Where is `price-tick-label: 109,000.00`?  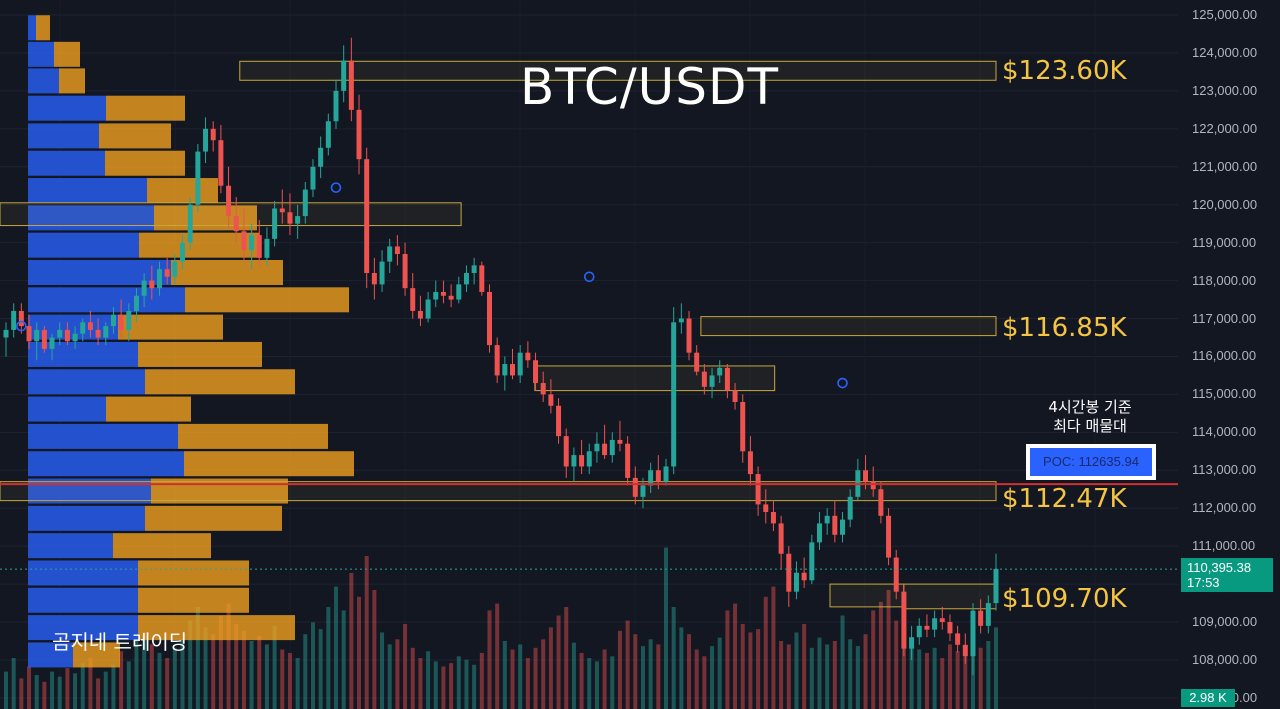
price-tick-label: 109,000.00 is located at coordinates (1225, 622).